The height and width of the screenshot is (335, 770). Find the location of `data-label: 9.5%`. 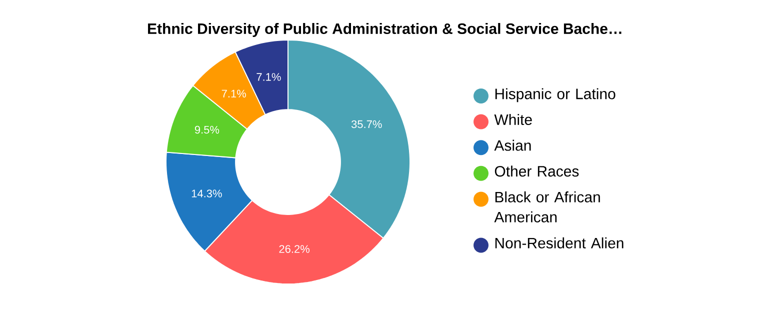

data-label: 9.5% is located at coordinates (207, 130).